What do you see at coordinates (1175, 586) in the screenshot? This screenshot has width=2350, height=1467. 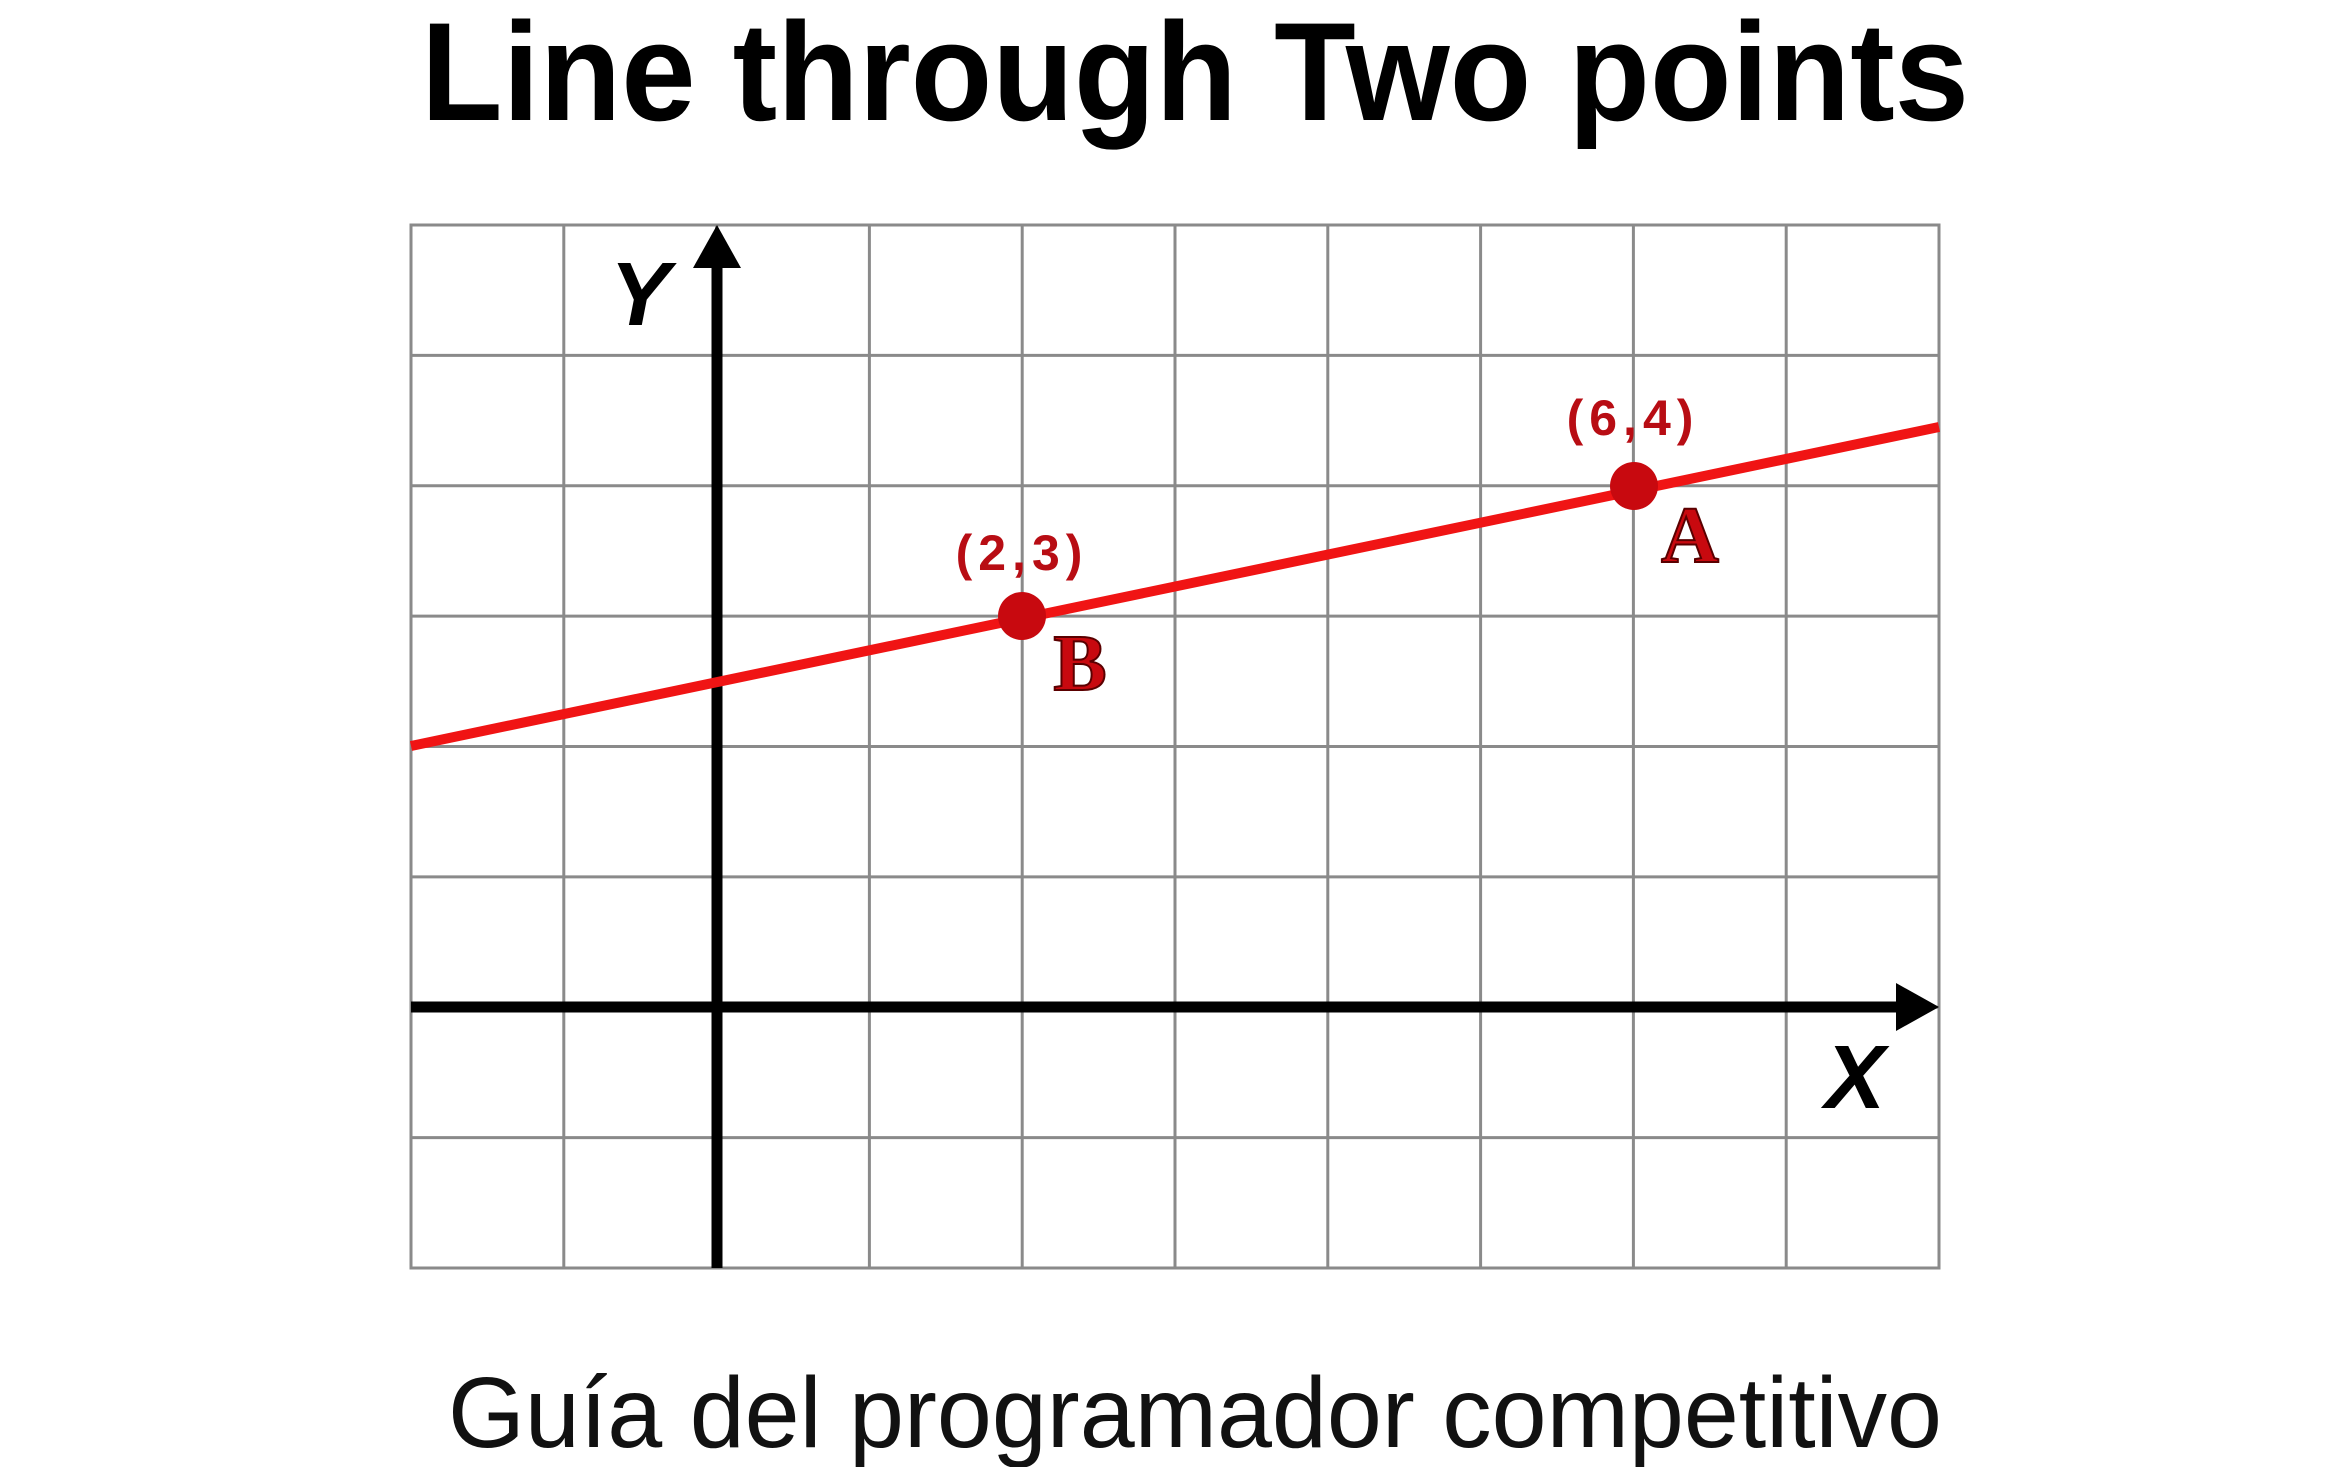 I see `line` at bounding box center [1175, 586].